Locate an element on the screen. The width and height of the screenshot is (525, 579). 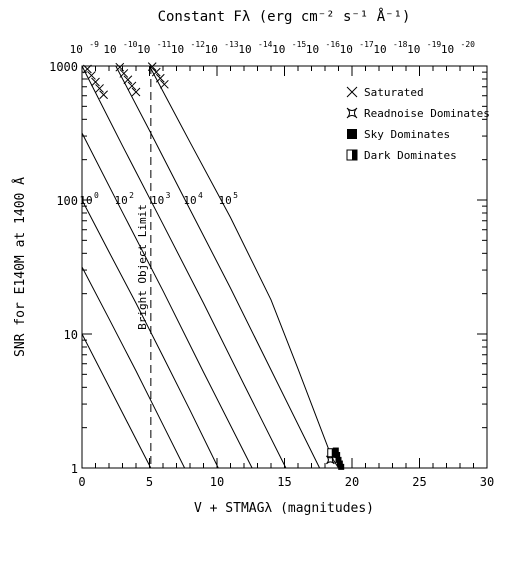
bright-object-limit-label: Bright Object Limit is located at coordinates (142, 267).